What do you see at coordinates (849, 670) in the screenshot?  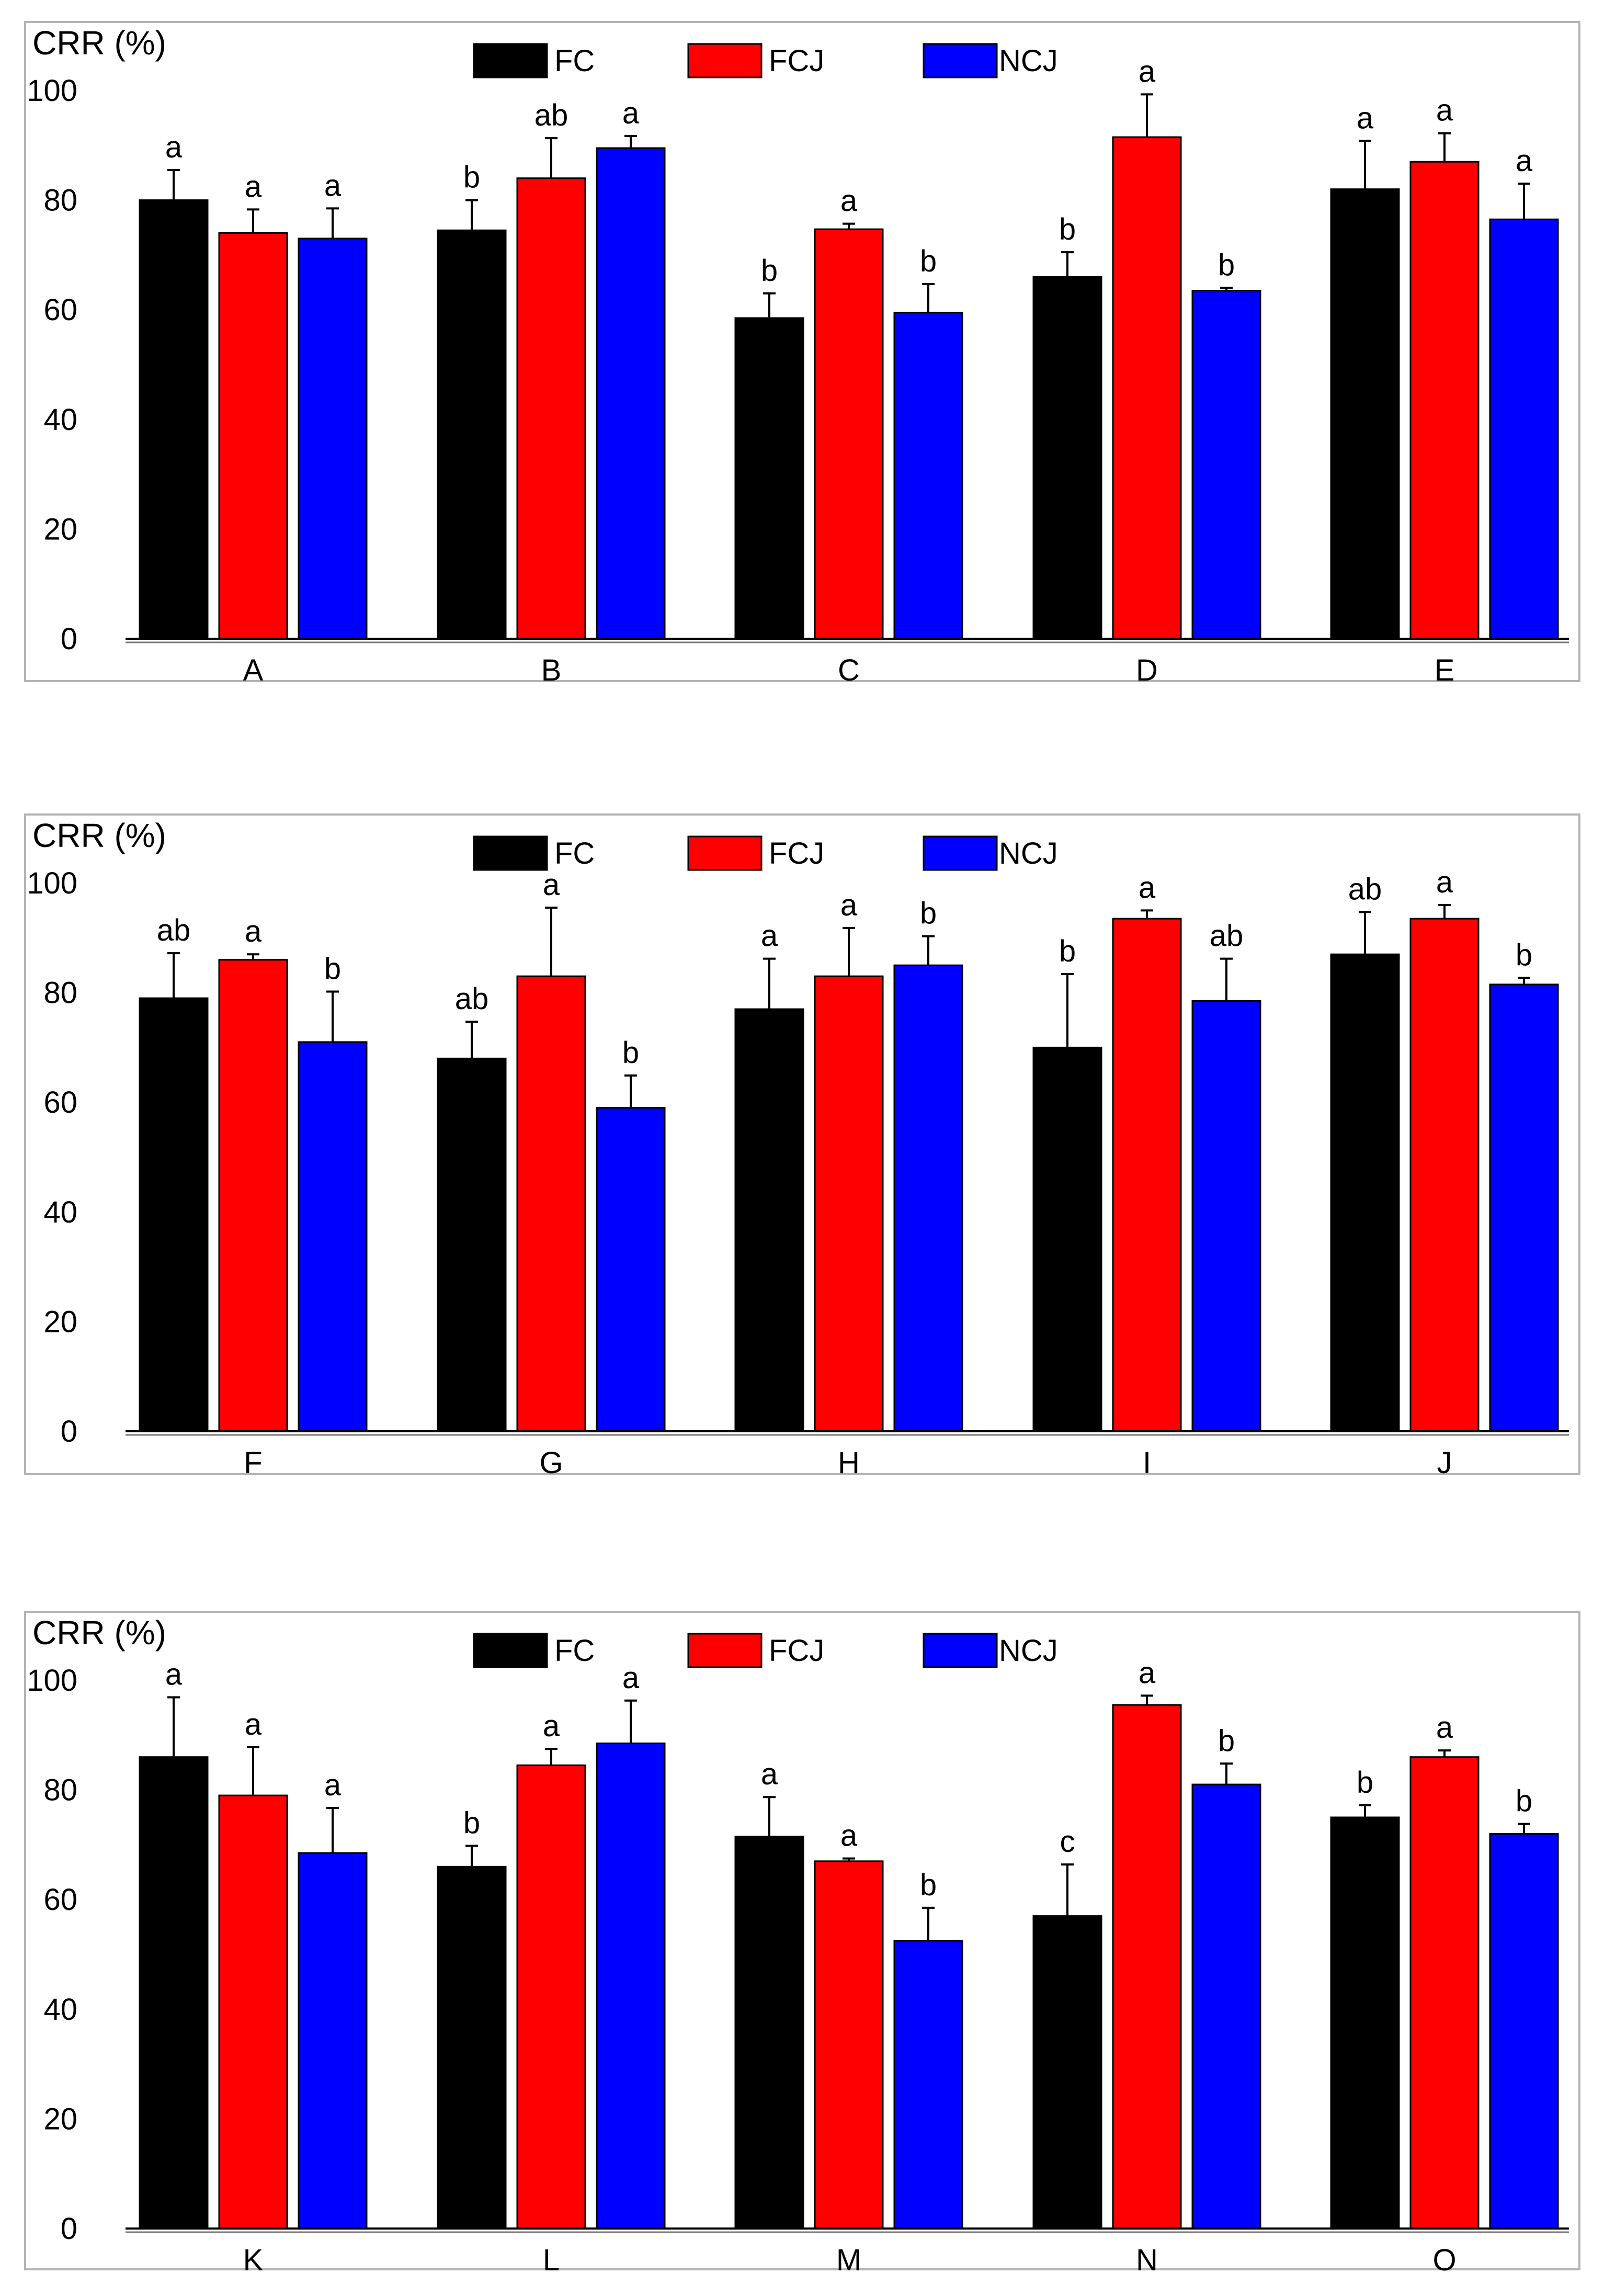 I see `x-tick-label: C` at bounding box center [849, 670].